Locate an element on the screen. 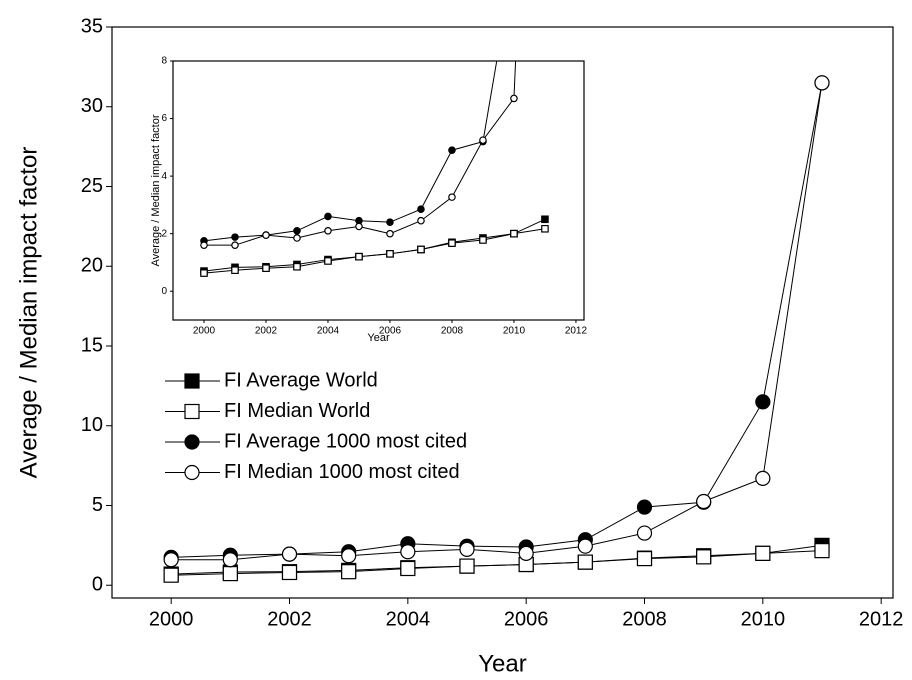 Image resolution: width=912 pixels, height=680 pixels. plot-area is located at coordinates (374, 169).